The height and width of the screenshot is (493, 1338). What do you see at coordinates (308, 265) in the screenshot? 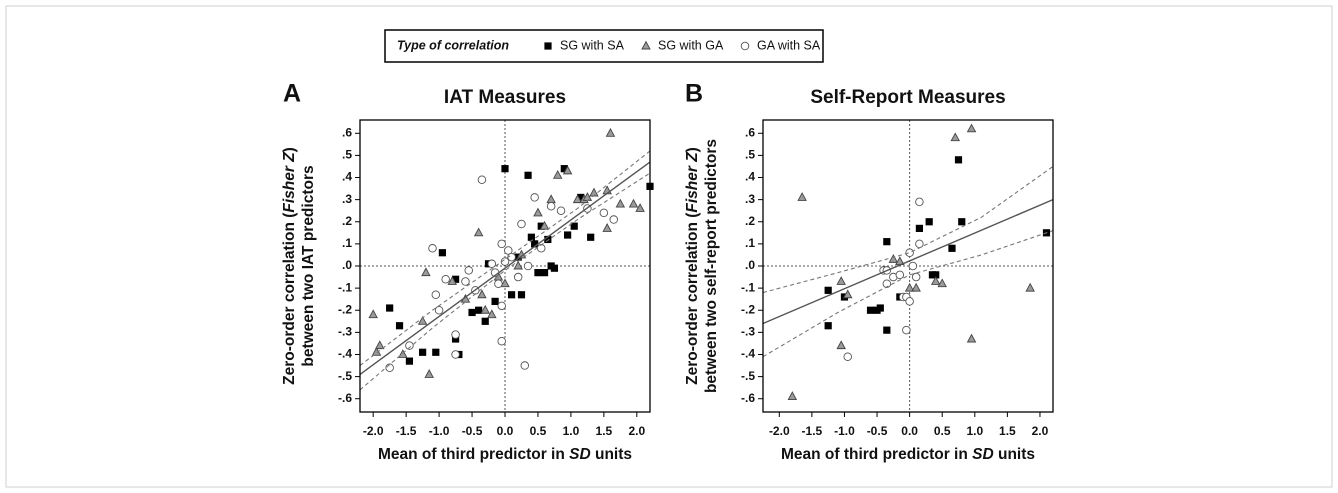
I see `y-axis-label: between two IAT predictors` at bounding box center [308, 265].